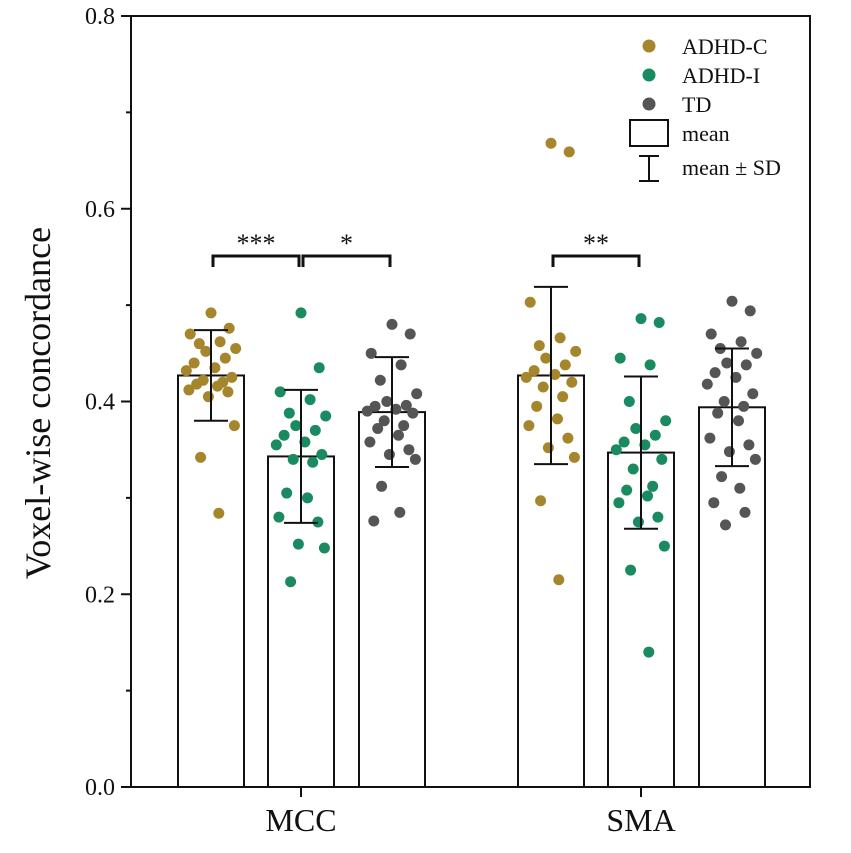 The image size is (851, 853). Describe the element at coordinates (100, 788) in the screenshot. I see `y-tick-label: 0.0` at that location.